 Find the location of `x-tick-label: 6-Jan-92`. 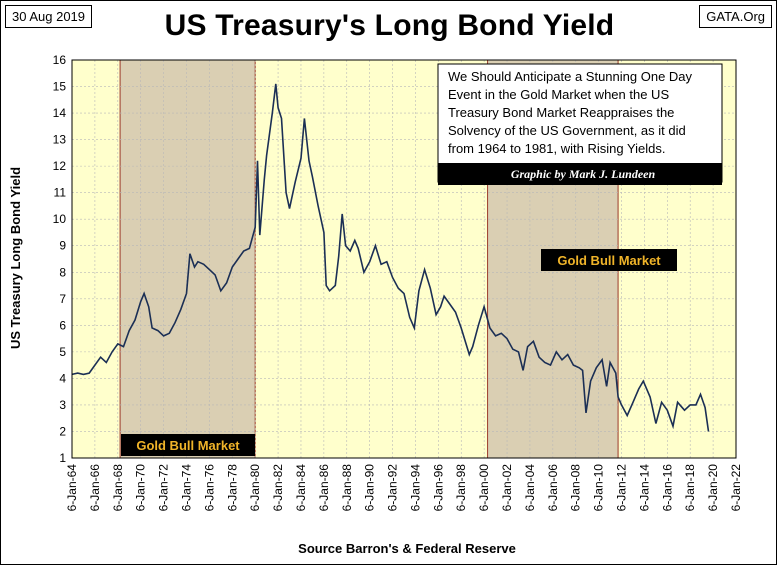

x-tick-label: 6-Jan-92 is located at coordinates (393, 488).